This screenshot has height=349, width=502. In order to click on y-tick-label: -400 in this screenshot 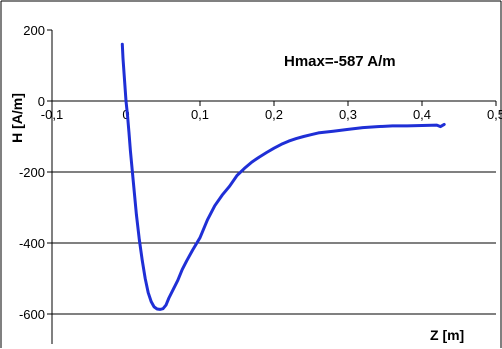, I will do `click(32, 243)`.